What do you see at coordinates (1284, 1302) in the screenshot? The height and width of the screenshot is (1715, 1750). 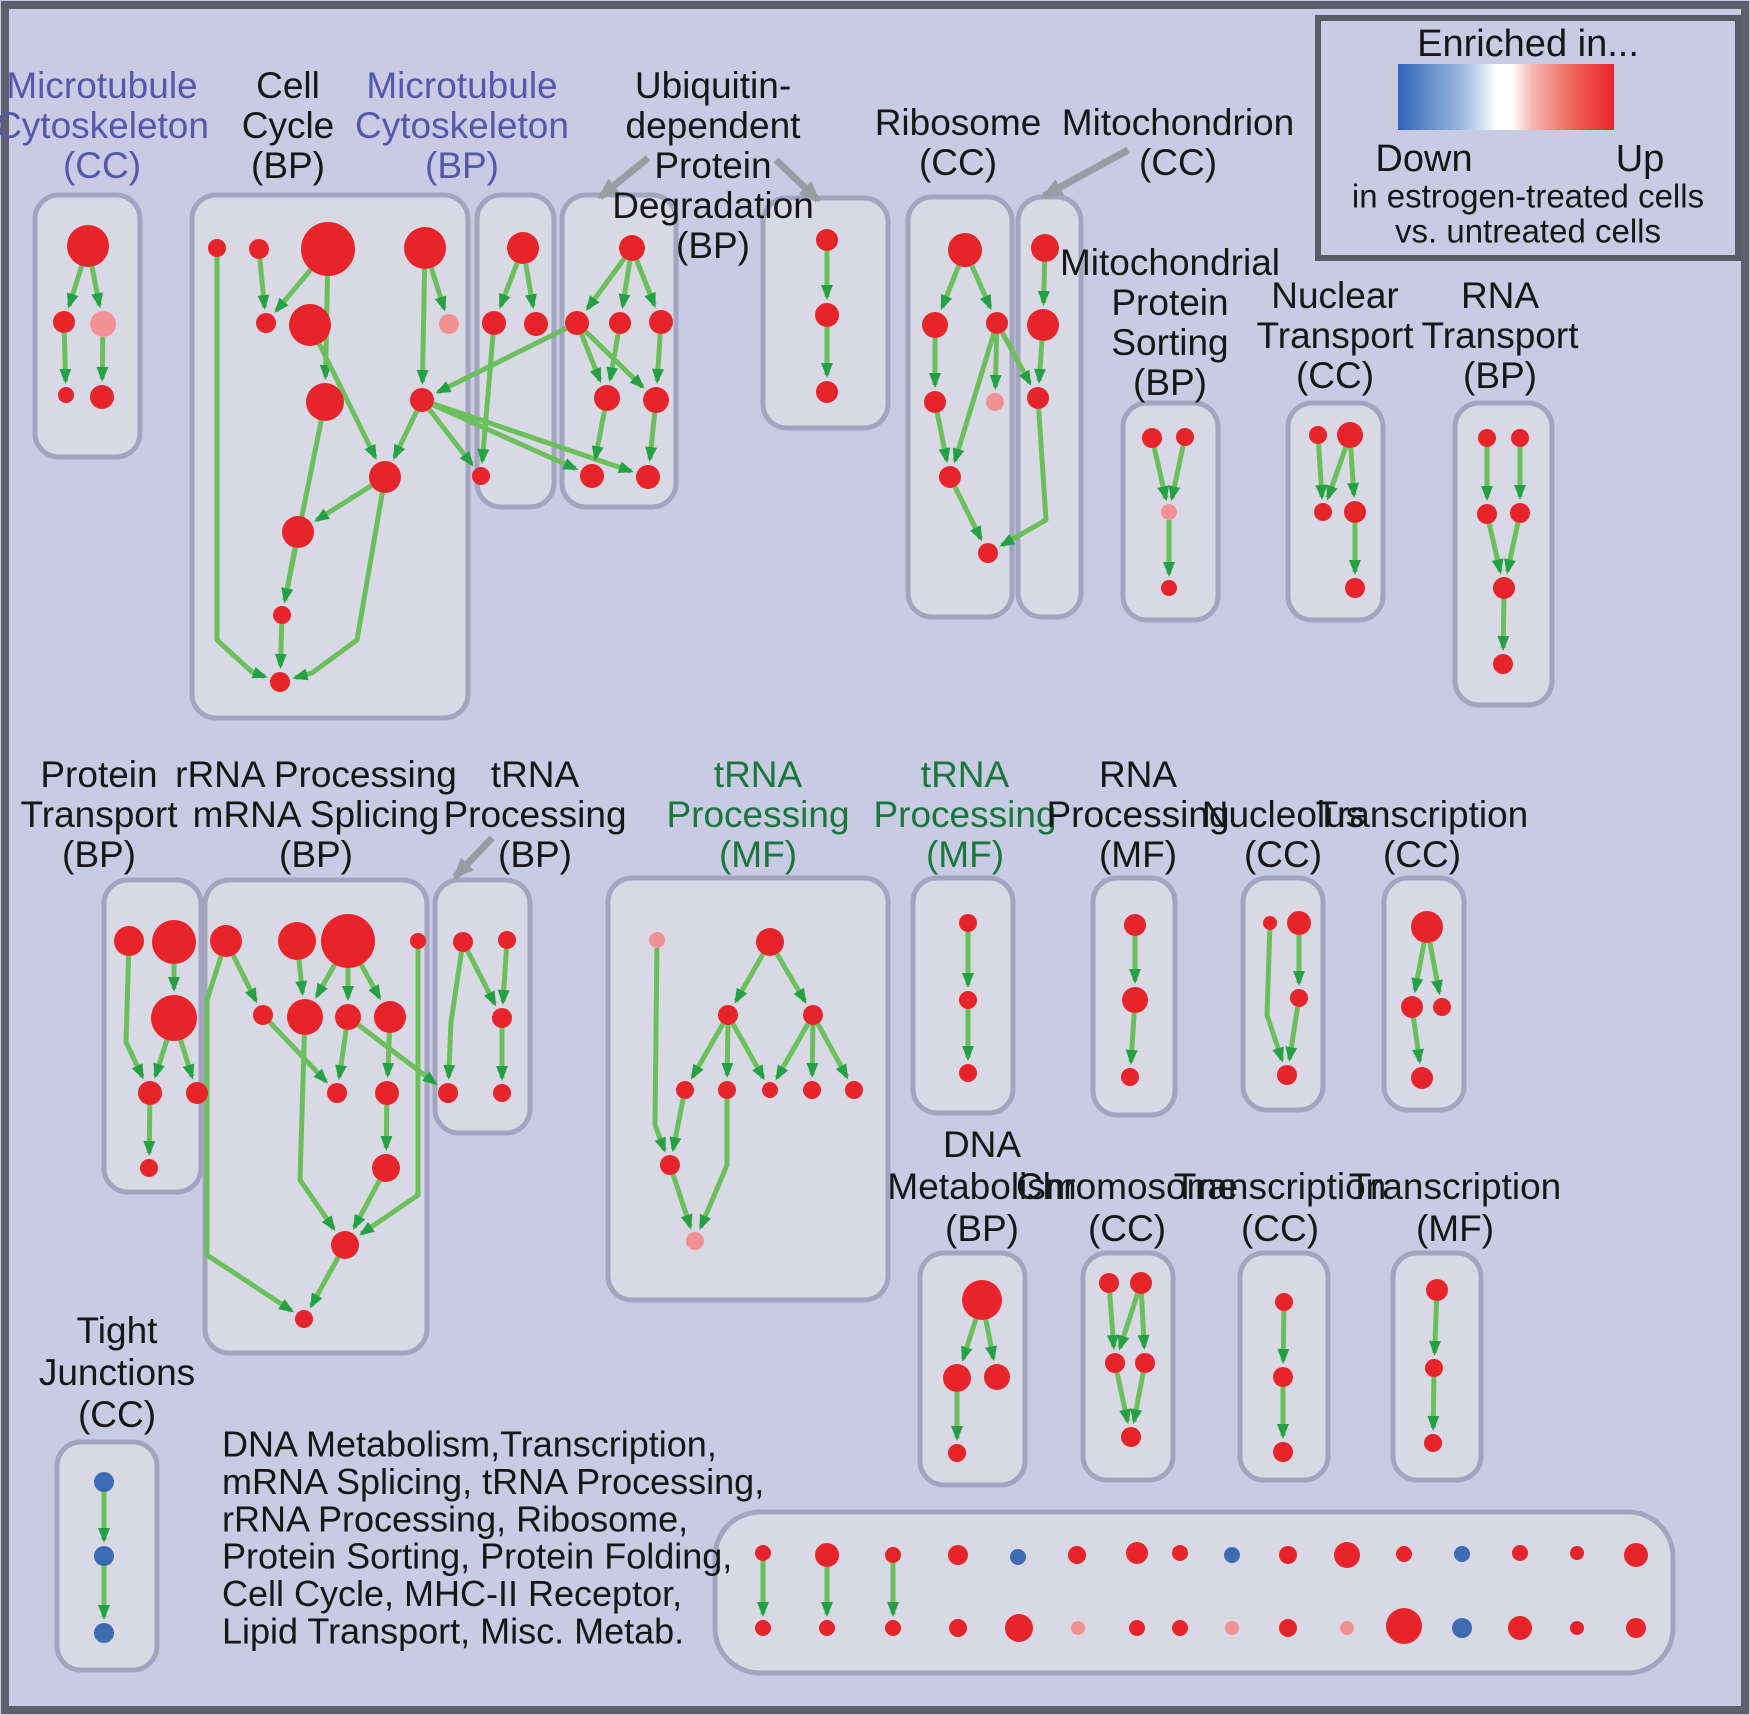 I see `go-term-node-U1` at bounding box center [1284, 1302].